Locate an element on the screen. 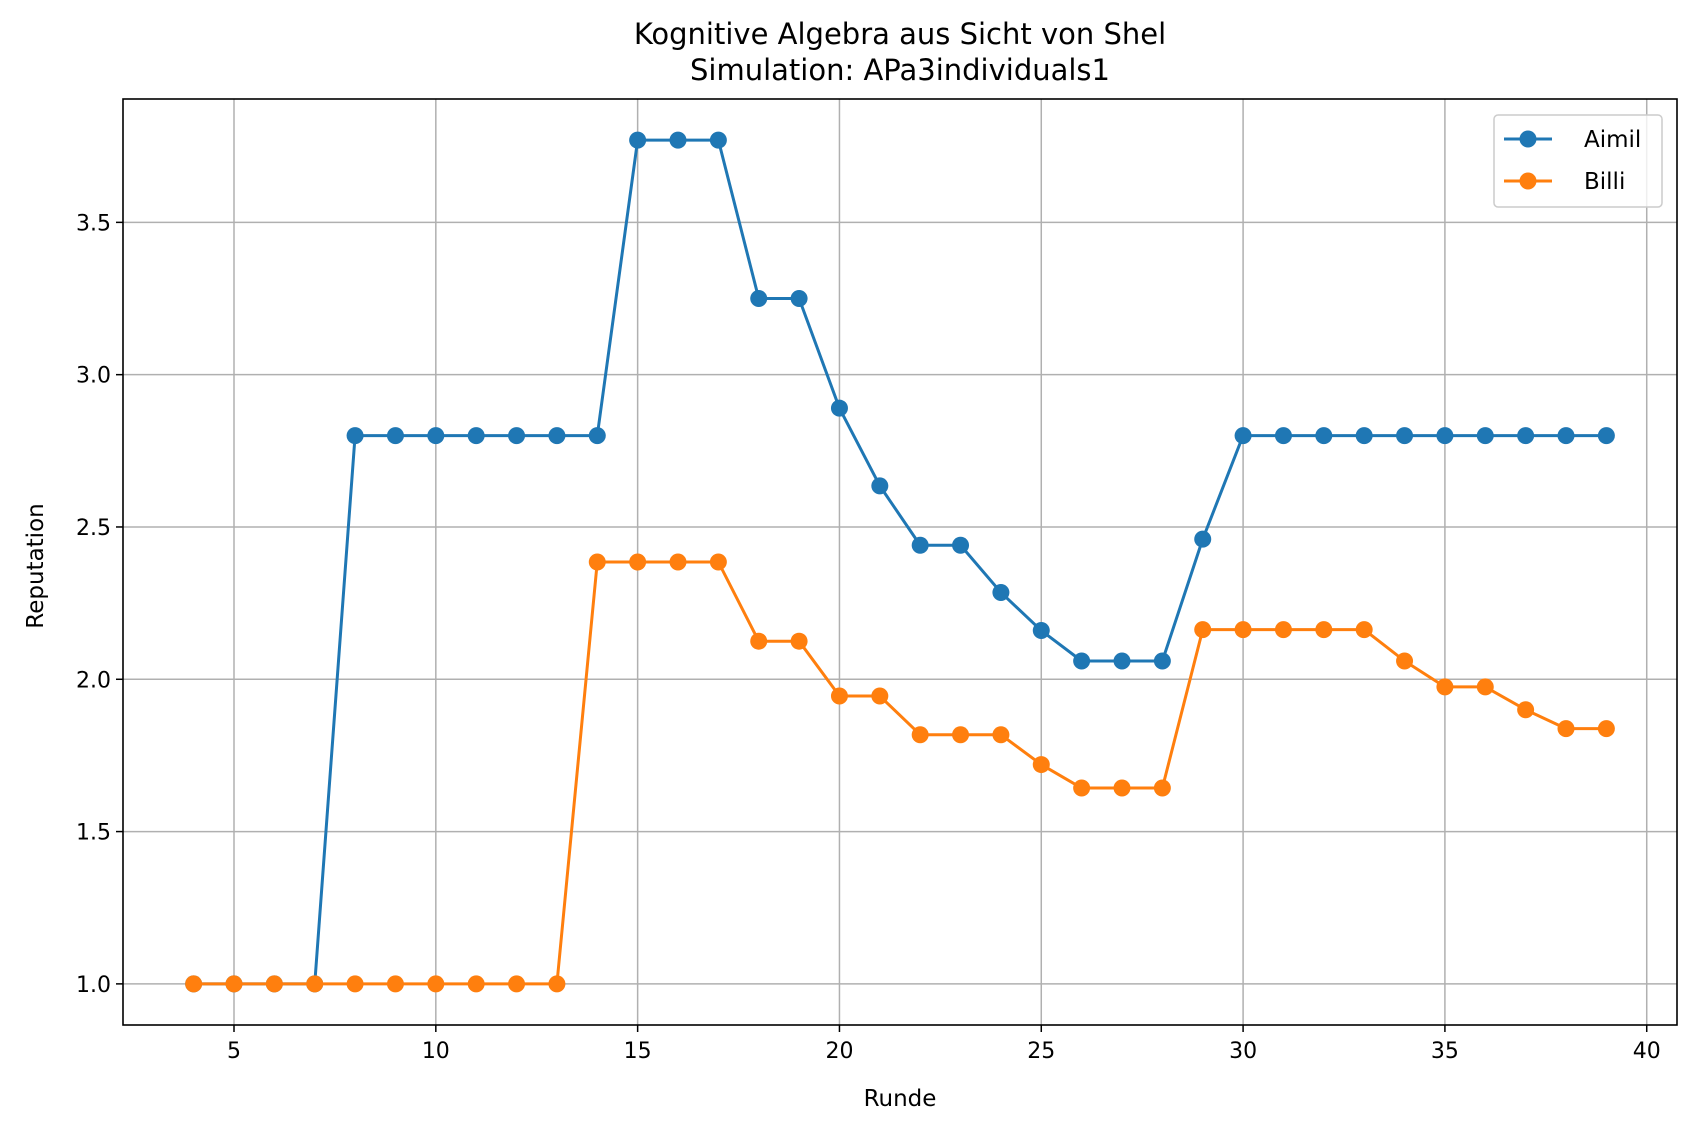 The image size is (1692, 1131). x-tick-label: 35 is located at coordinates (1445, 1051).